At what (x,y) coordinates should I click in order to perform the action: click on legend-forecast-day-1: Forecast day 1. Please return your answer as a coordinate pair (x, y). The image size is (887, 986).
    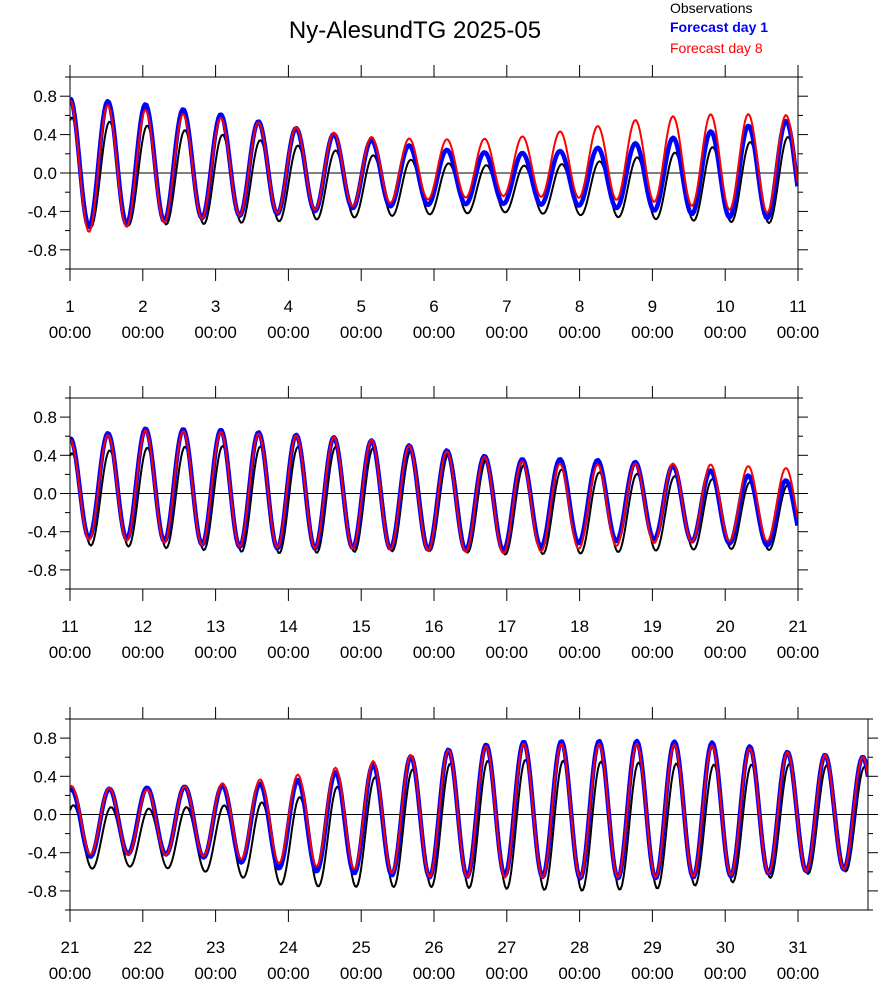
    Looking at the image, I should click on (719, 27).